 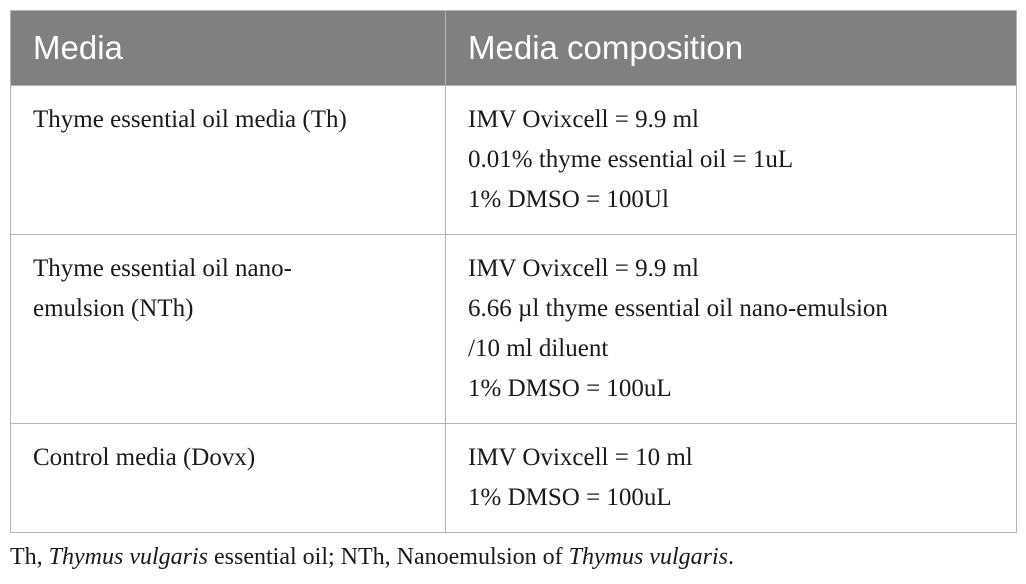 I want to click on media-name: Control media (Dovx), so click(x=144, y=457).